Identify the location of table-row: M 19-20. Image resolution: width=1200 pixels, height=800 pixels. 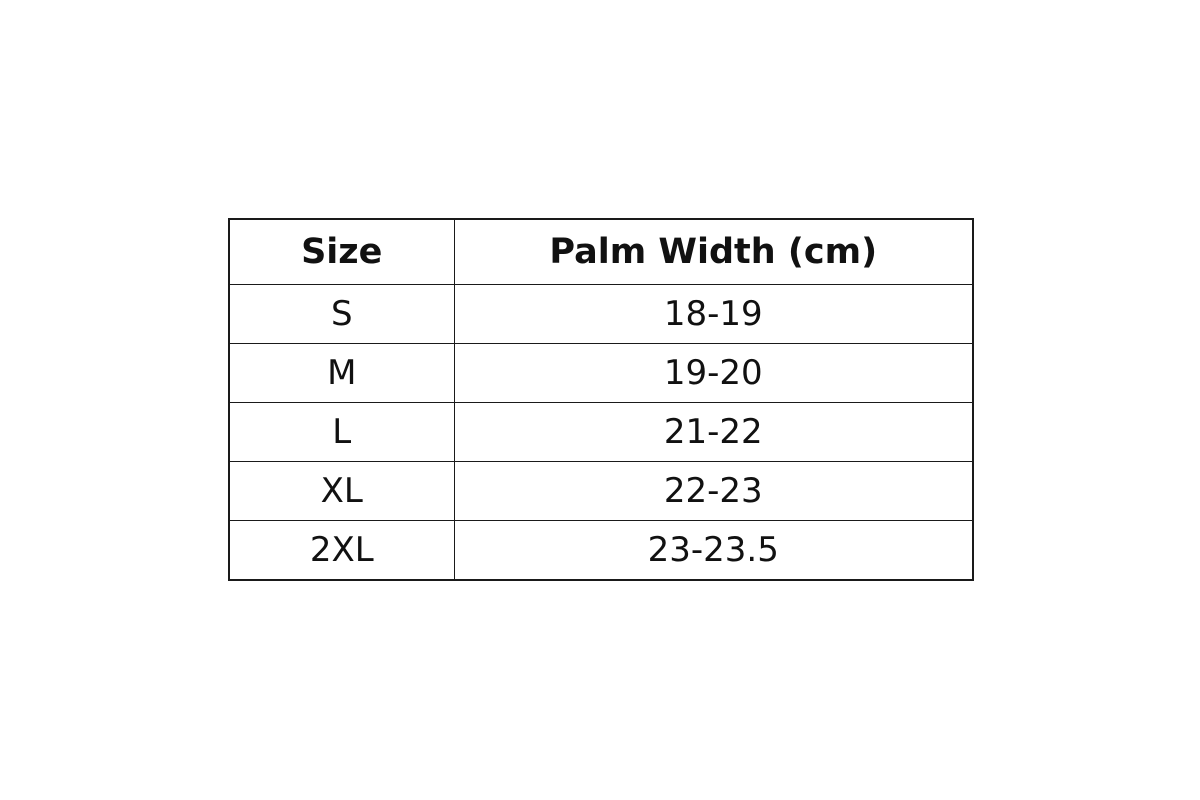
(601, 373).